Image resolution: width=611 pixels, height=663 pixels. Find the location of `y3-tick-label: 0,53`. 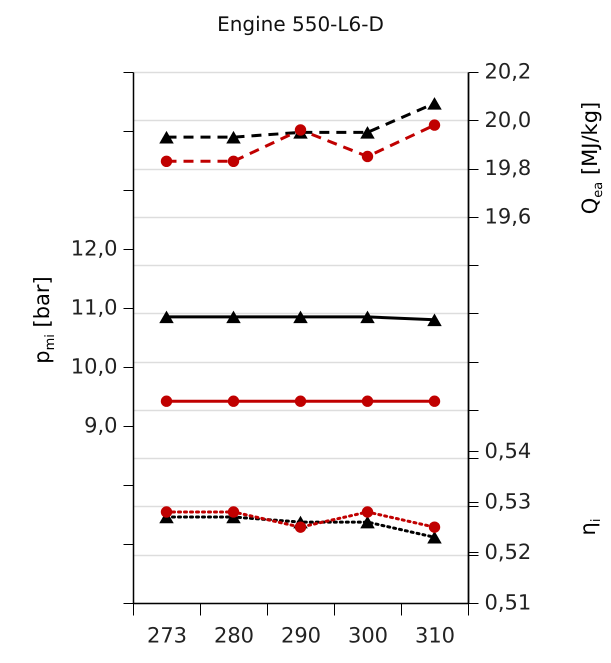

y3-tick-label: 0,53 is located at coordinates (508, 501).